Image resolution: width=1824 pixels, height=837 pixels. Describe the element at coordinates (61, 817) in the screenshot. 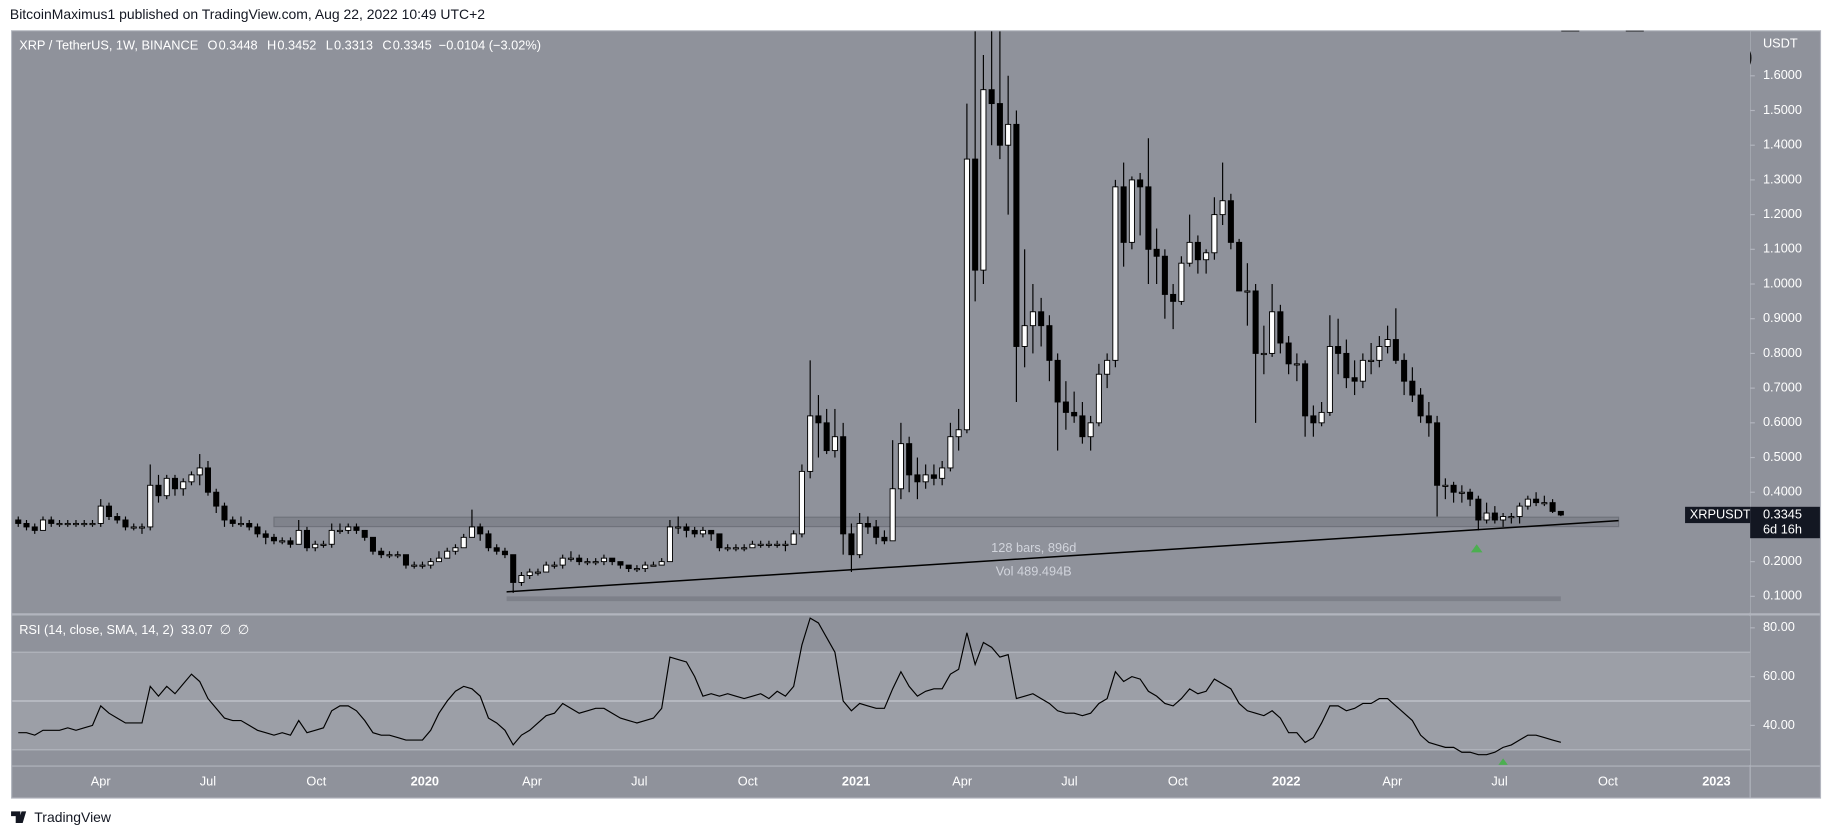

I see `footer: TradingView` at that location.